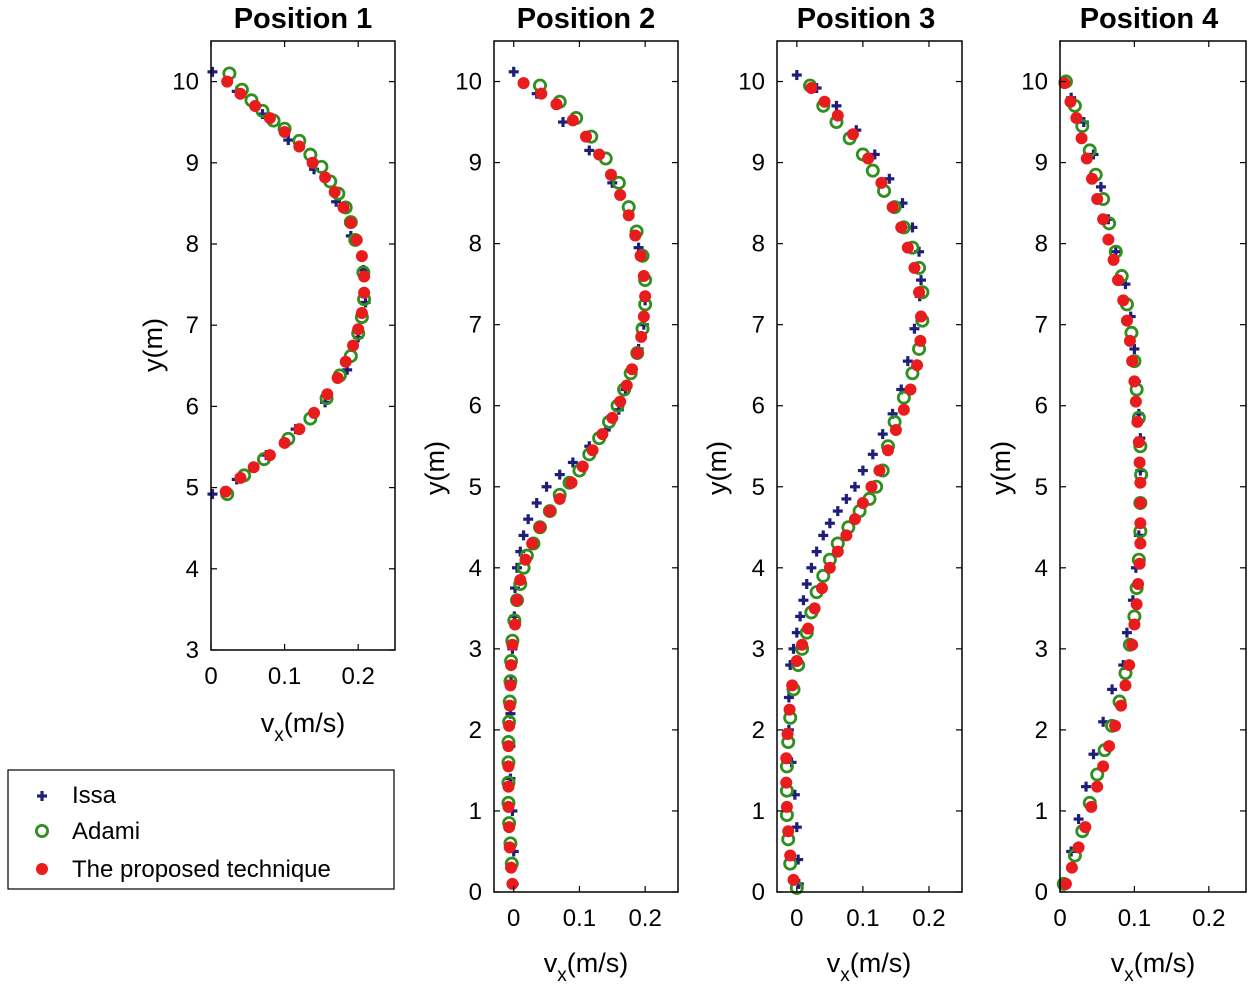 This screenshot has width=1250, height=994. I want to click on panel-2-marks, so click(577, 478).